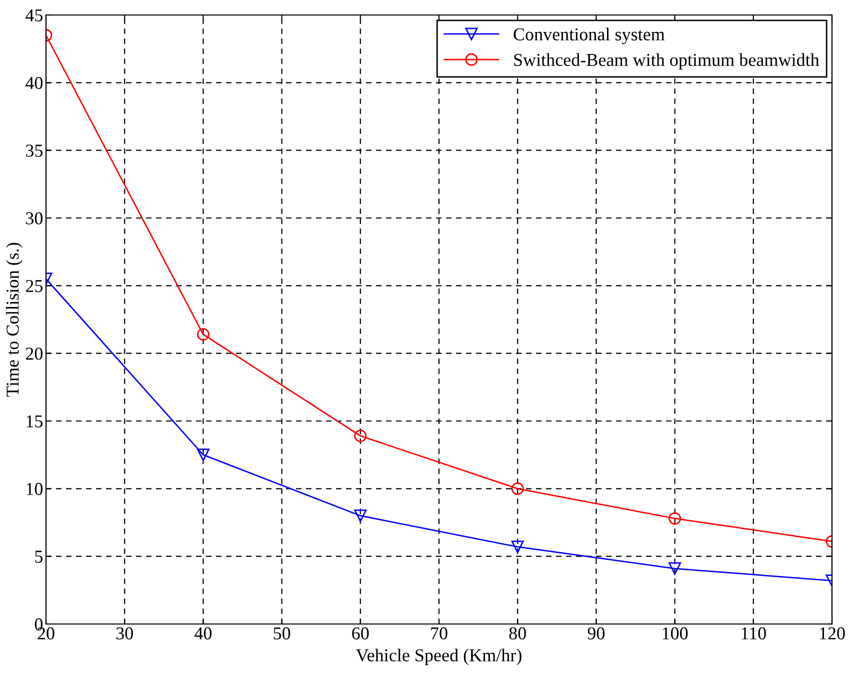  What do you see at coordinates (439, 657) in the screenshot?
I see `x-axis-title: Vehicle Speed (Km/hr)` at bounding box center [439, 657].